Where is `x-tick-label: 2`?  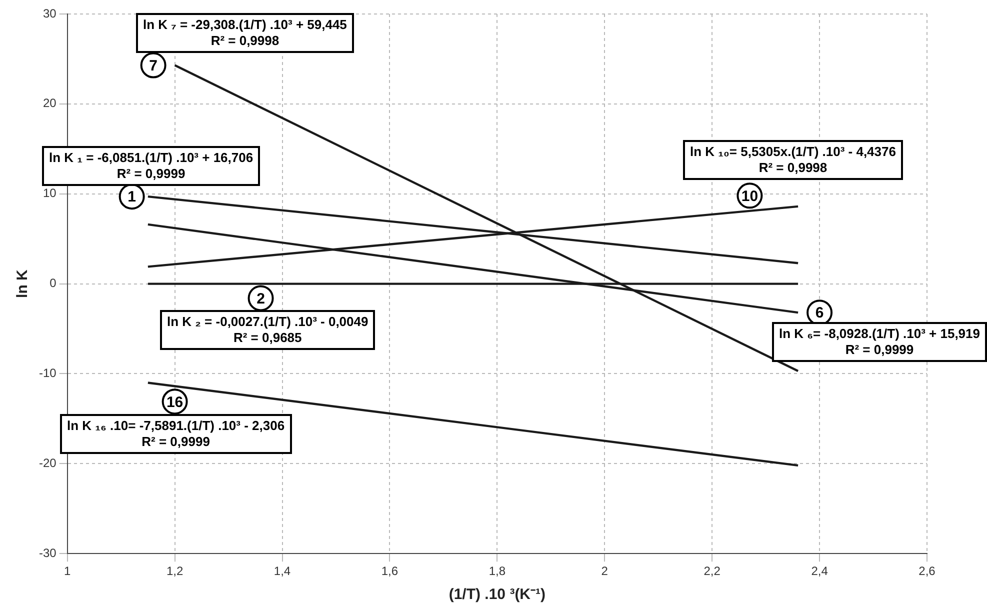
x-tick-label: 2 is located at coordinates (604, 571).